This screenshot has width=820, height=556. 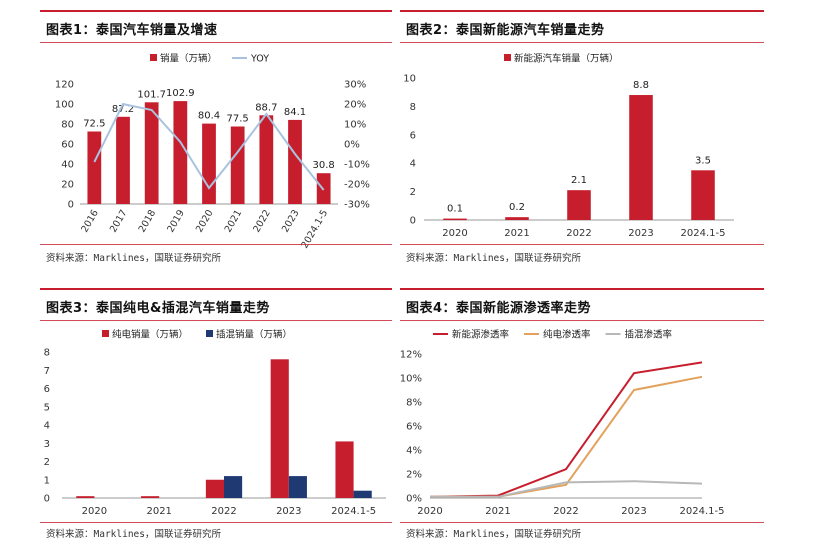 What do you see at coordinates (414, 427) in the screenshot?
I see `y-tick-label: 6%` at bounding box center [414, 427].